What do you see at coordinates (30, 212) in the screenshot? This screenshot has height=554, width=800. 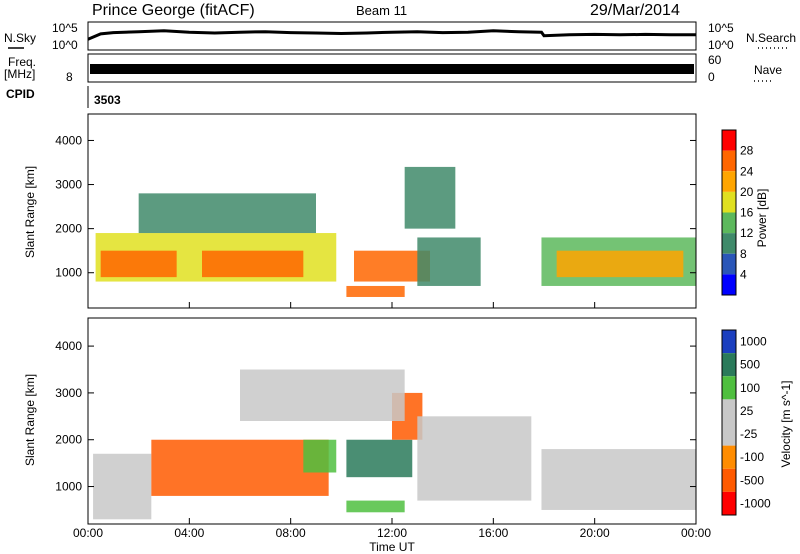 I see `power-ylabel: Slant Range [km]` at bounding box center [30, 212].